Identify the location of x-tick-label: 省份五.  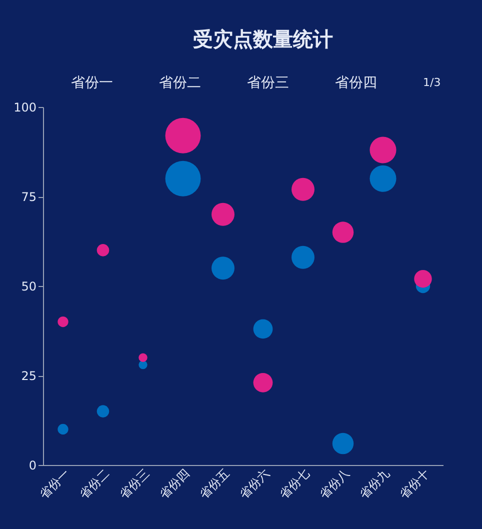
(214, 484).